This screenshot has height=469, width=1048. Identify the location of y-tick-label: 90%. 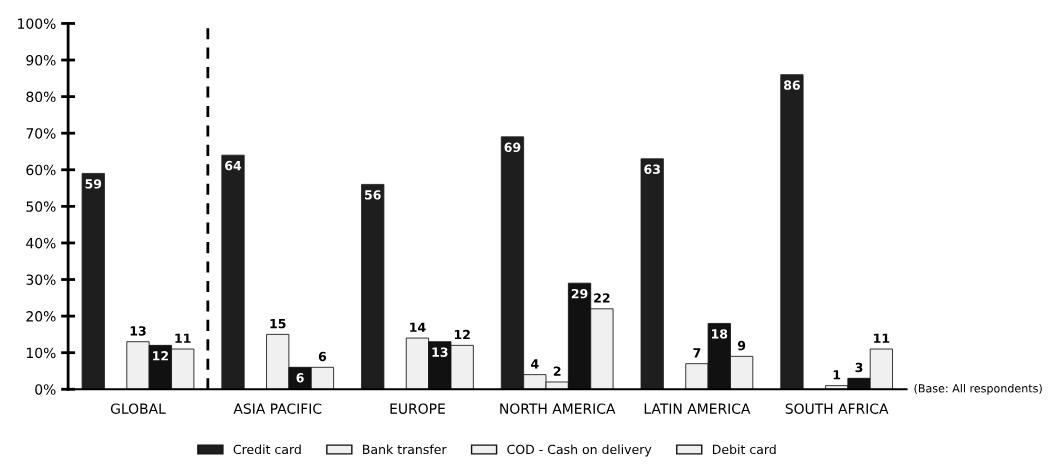
(41, 60).